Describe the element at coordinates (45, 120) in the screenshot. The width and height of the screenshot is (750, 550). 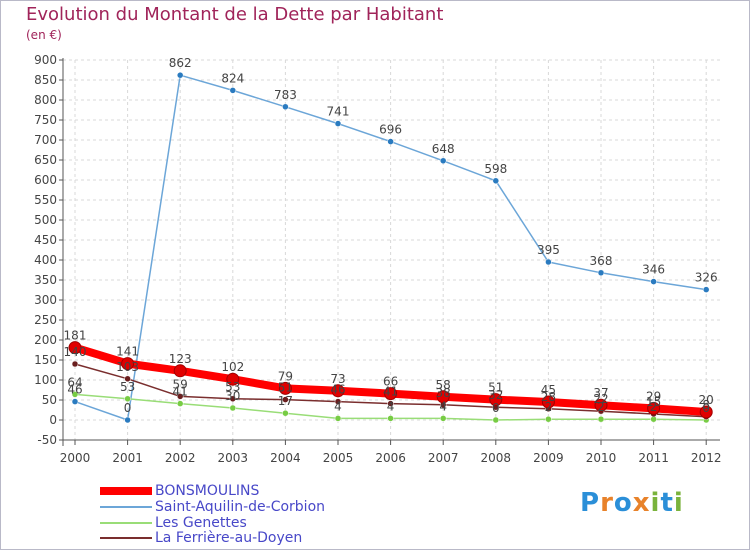
I see `y-tick-label: 750` at that location.